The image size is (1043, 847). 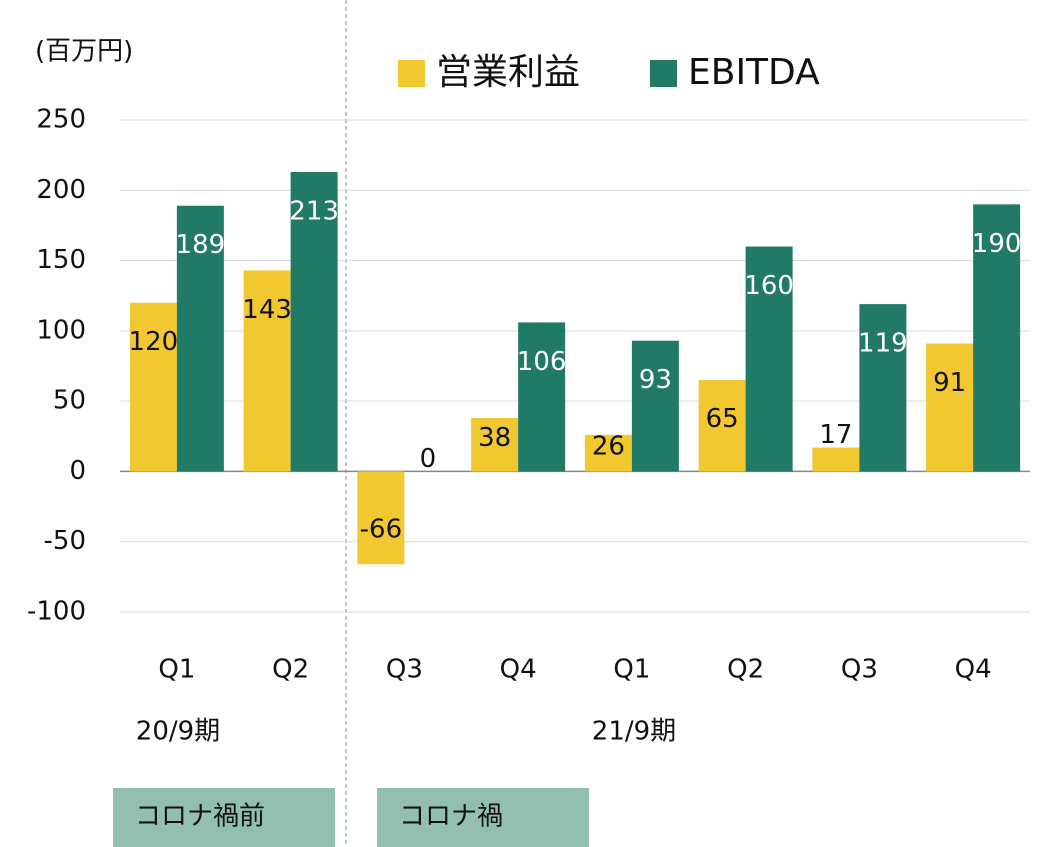 What do you see at coordinates (508, 72) in the screenshot?
I see `legend-label: 営業利益` at bounding box center [508, 72].